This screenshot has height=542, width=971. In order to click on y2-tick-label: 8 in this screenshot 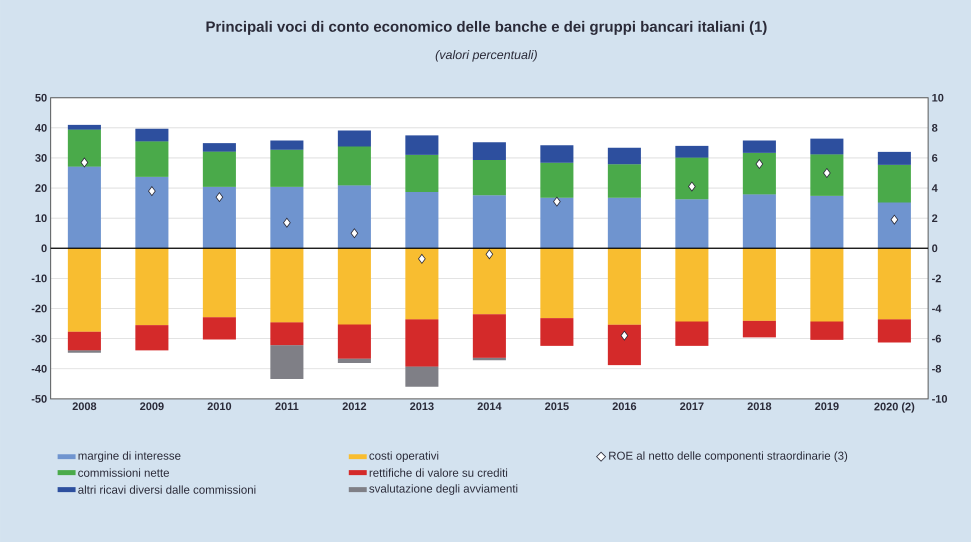, I will do `click(935, 128)`.